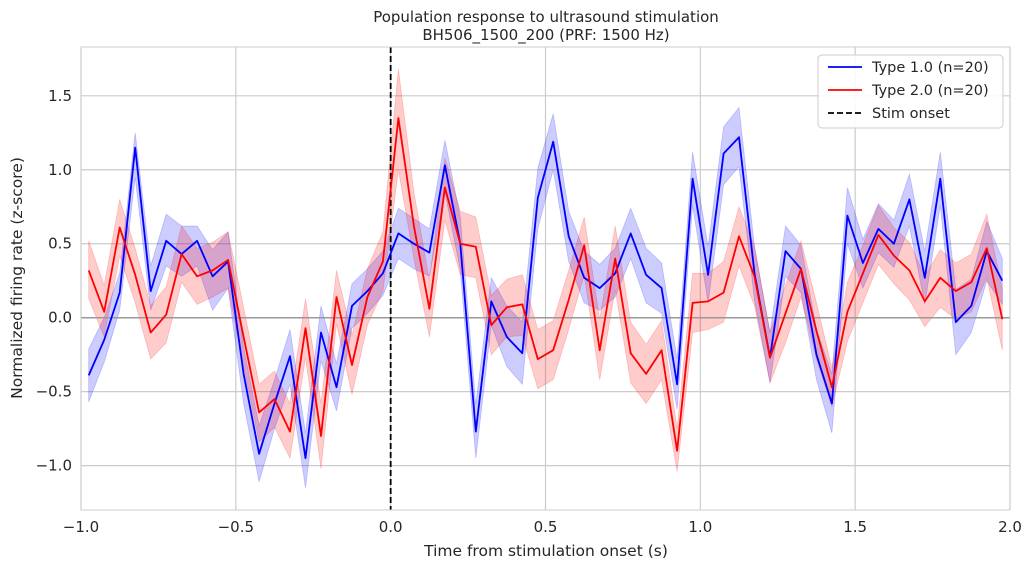  I want to click on x-tick-label: −1.0, so click(81, 527).